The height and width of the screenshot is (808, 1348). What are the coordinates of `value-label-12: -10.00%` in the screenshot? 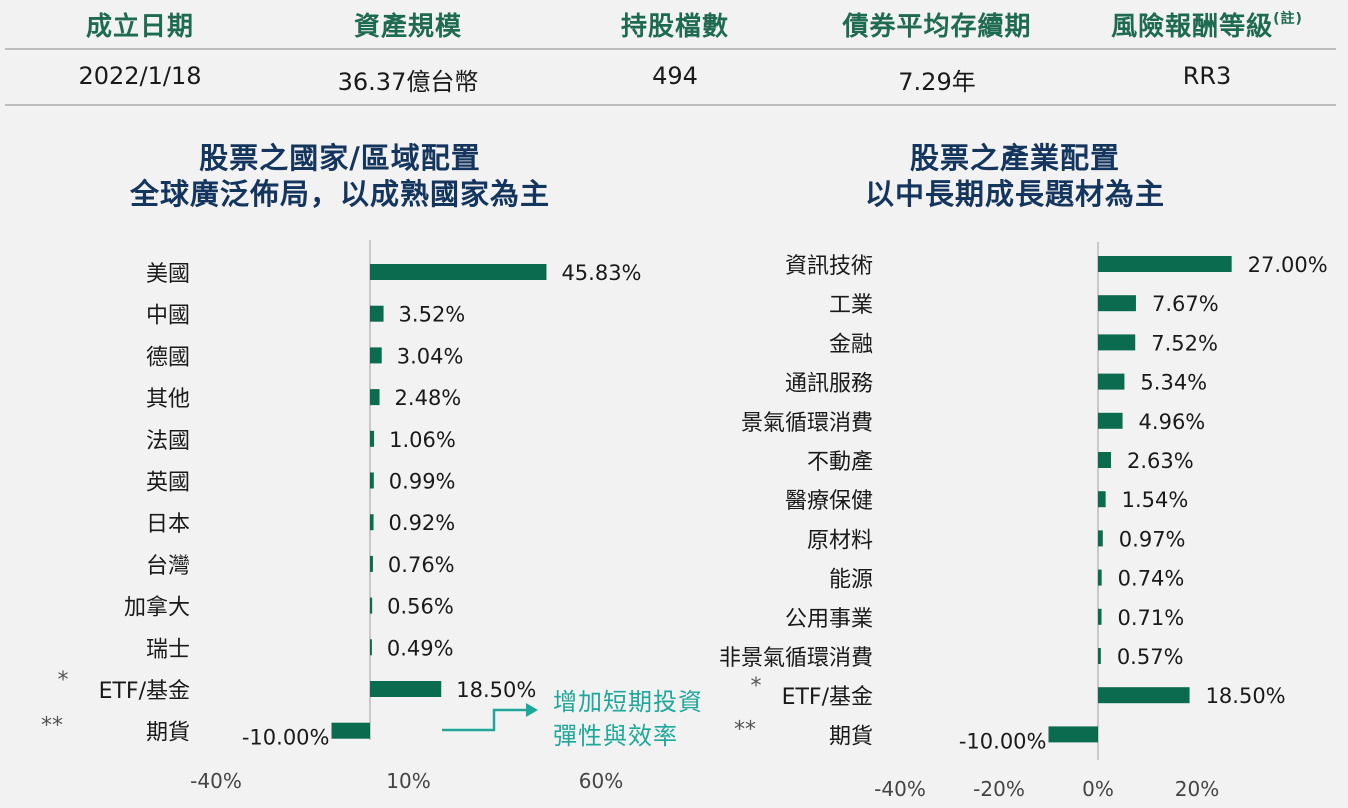 It's located at (1003, 741).